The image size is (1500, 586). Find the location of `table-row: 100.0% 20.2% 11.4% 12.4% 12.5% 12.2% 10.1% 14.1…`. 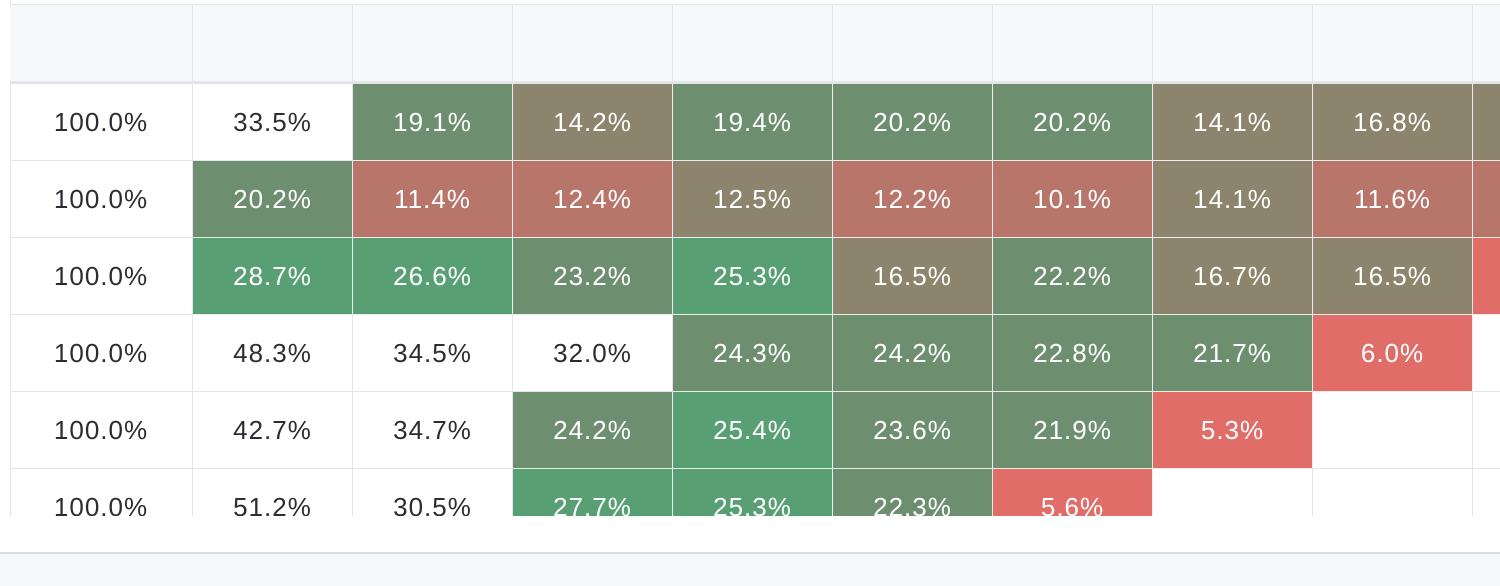

table-row: 100.0% 20.2% 11.4% 12.4% 12.5% 12.2% 10.1% 14.1… is located at coordinates (755, 199).